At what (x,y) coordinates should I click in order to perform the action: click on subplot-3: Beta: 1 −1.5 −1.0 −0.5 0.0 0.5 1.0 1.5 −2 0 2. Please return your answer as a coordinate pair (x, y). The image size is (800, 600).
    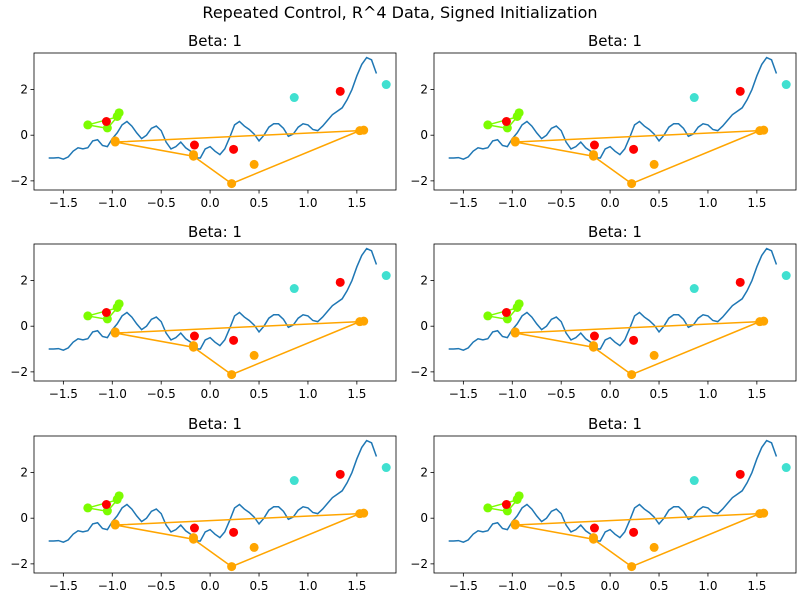
    Looking at the image, I should click on (203, 312).